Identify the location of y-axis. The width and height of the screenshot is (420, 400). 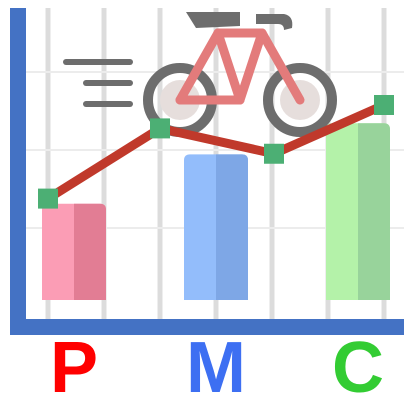
(18, 171).